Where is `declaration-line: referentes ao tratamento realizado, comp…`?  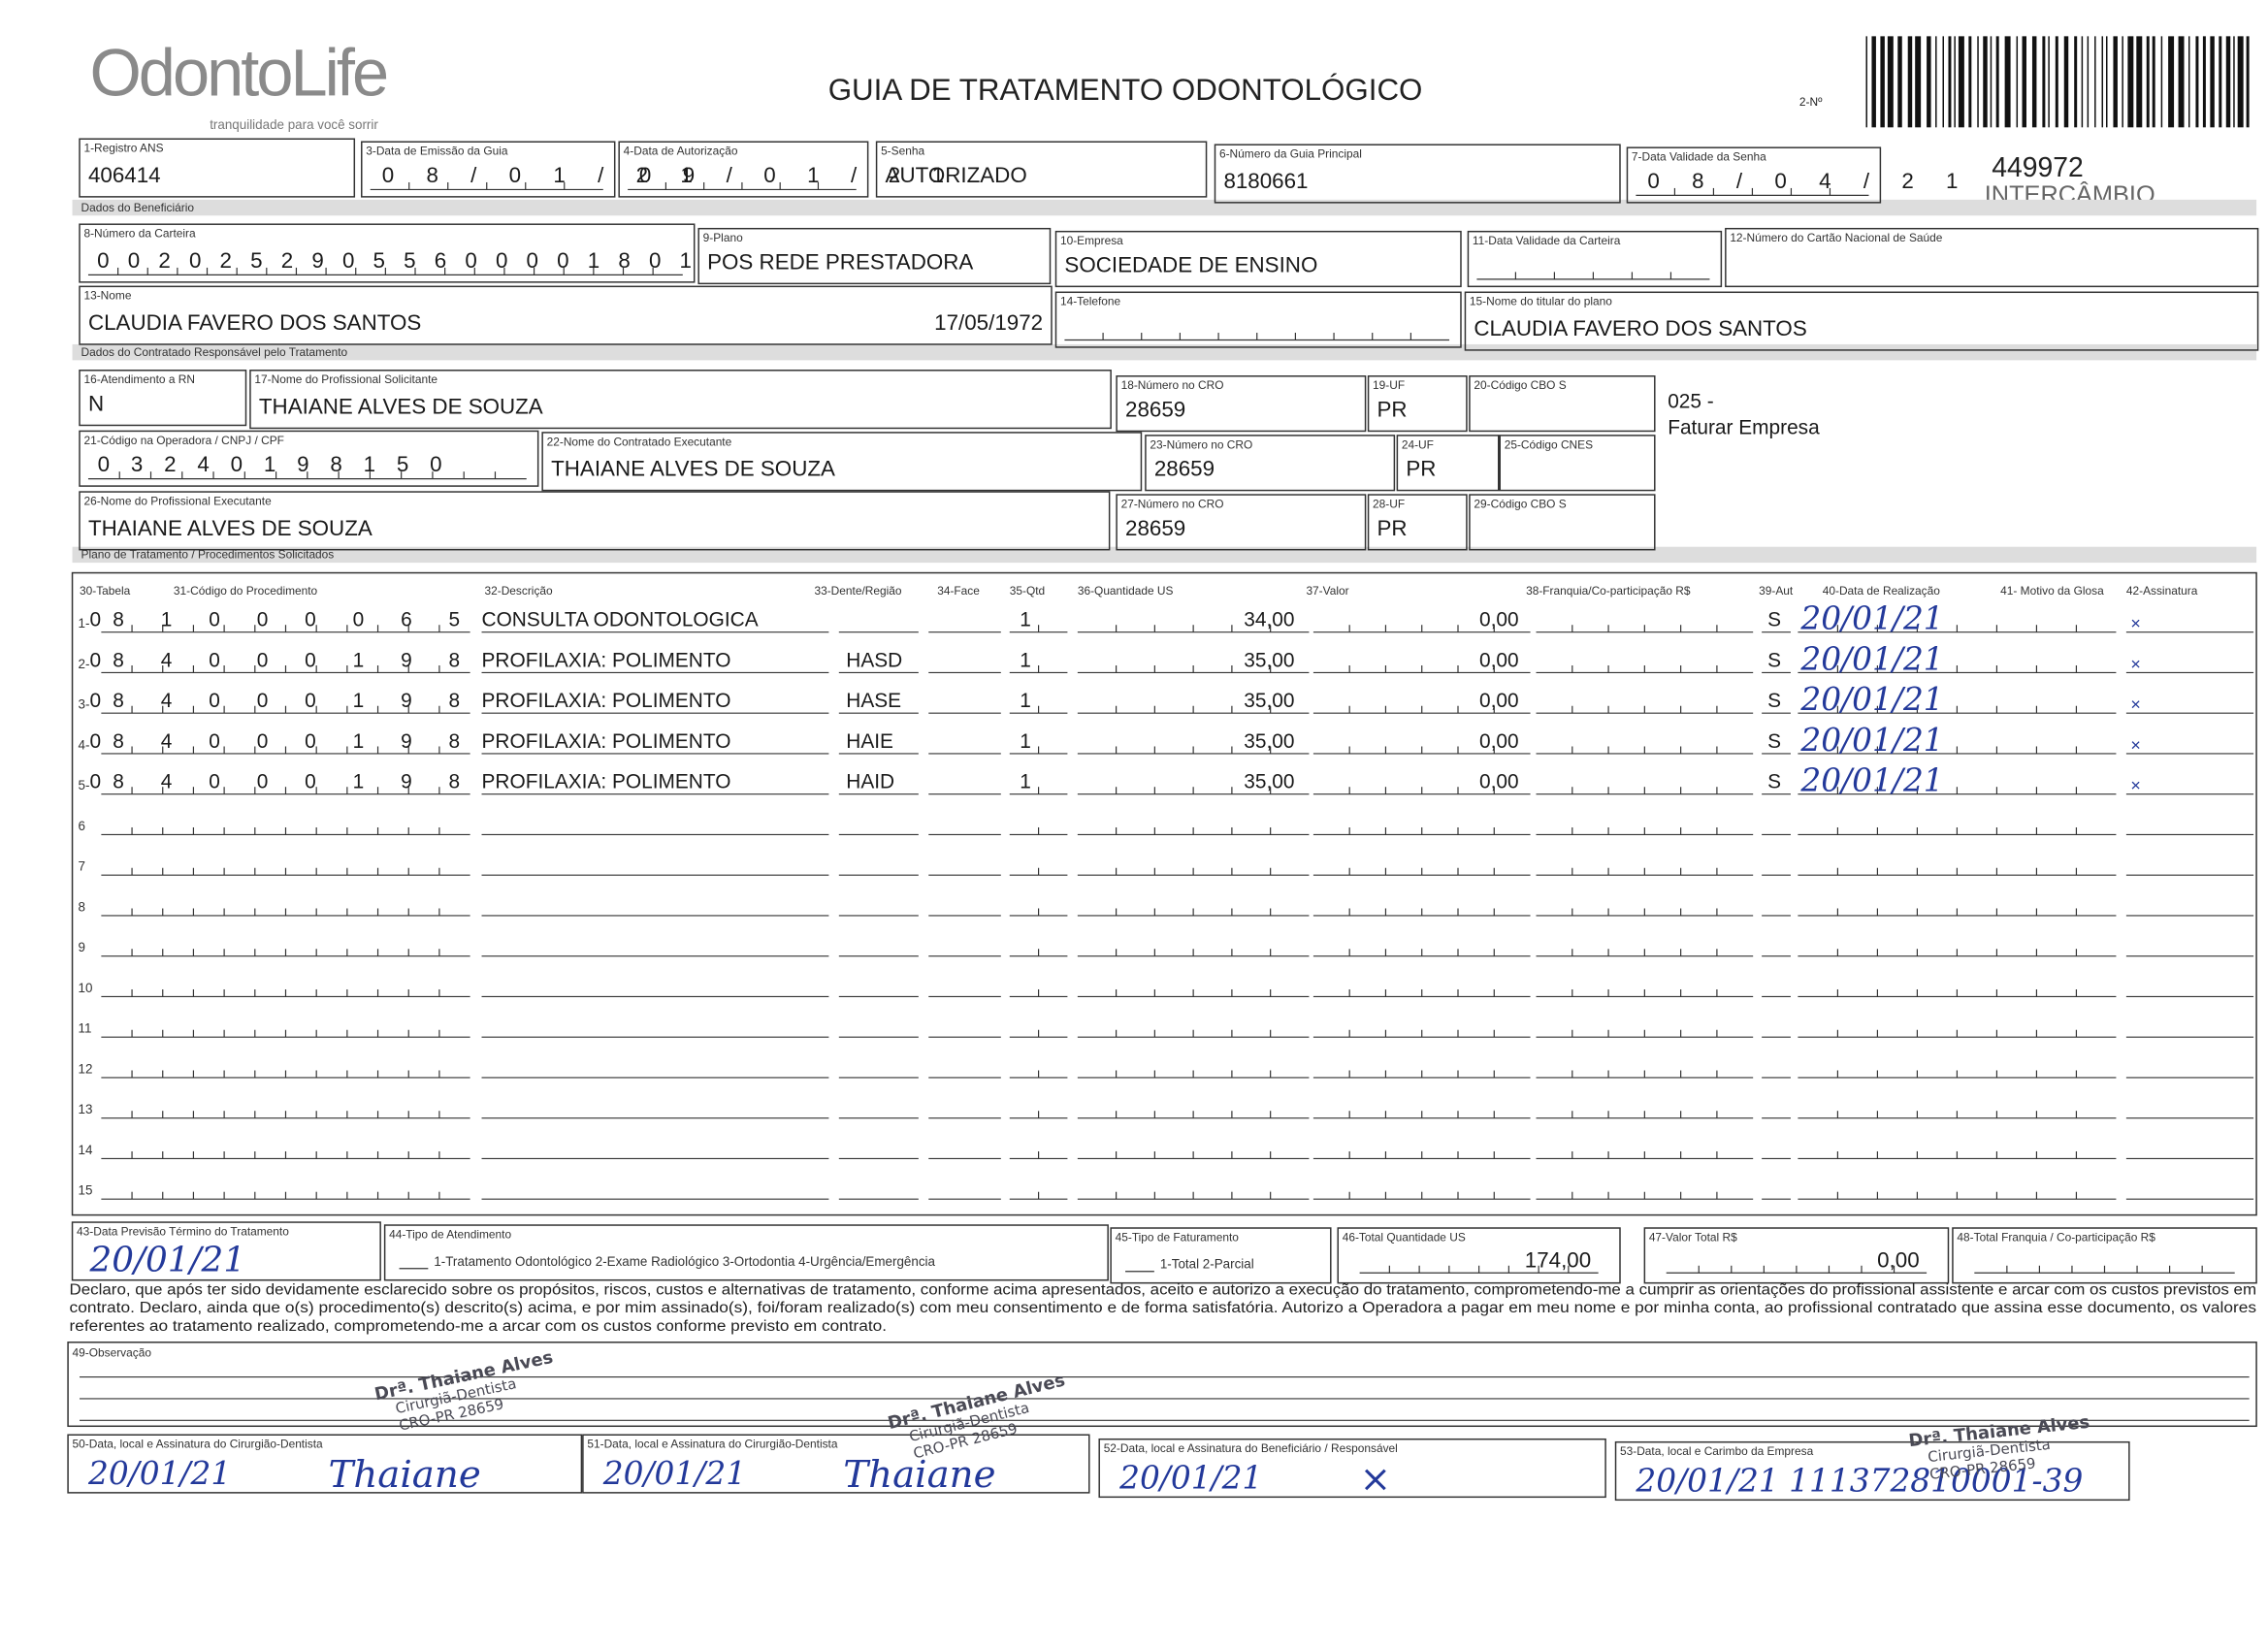 declaration-line: referentes ao tratamento realizado, comp… is located at coordinates (478, 1326).